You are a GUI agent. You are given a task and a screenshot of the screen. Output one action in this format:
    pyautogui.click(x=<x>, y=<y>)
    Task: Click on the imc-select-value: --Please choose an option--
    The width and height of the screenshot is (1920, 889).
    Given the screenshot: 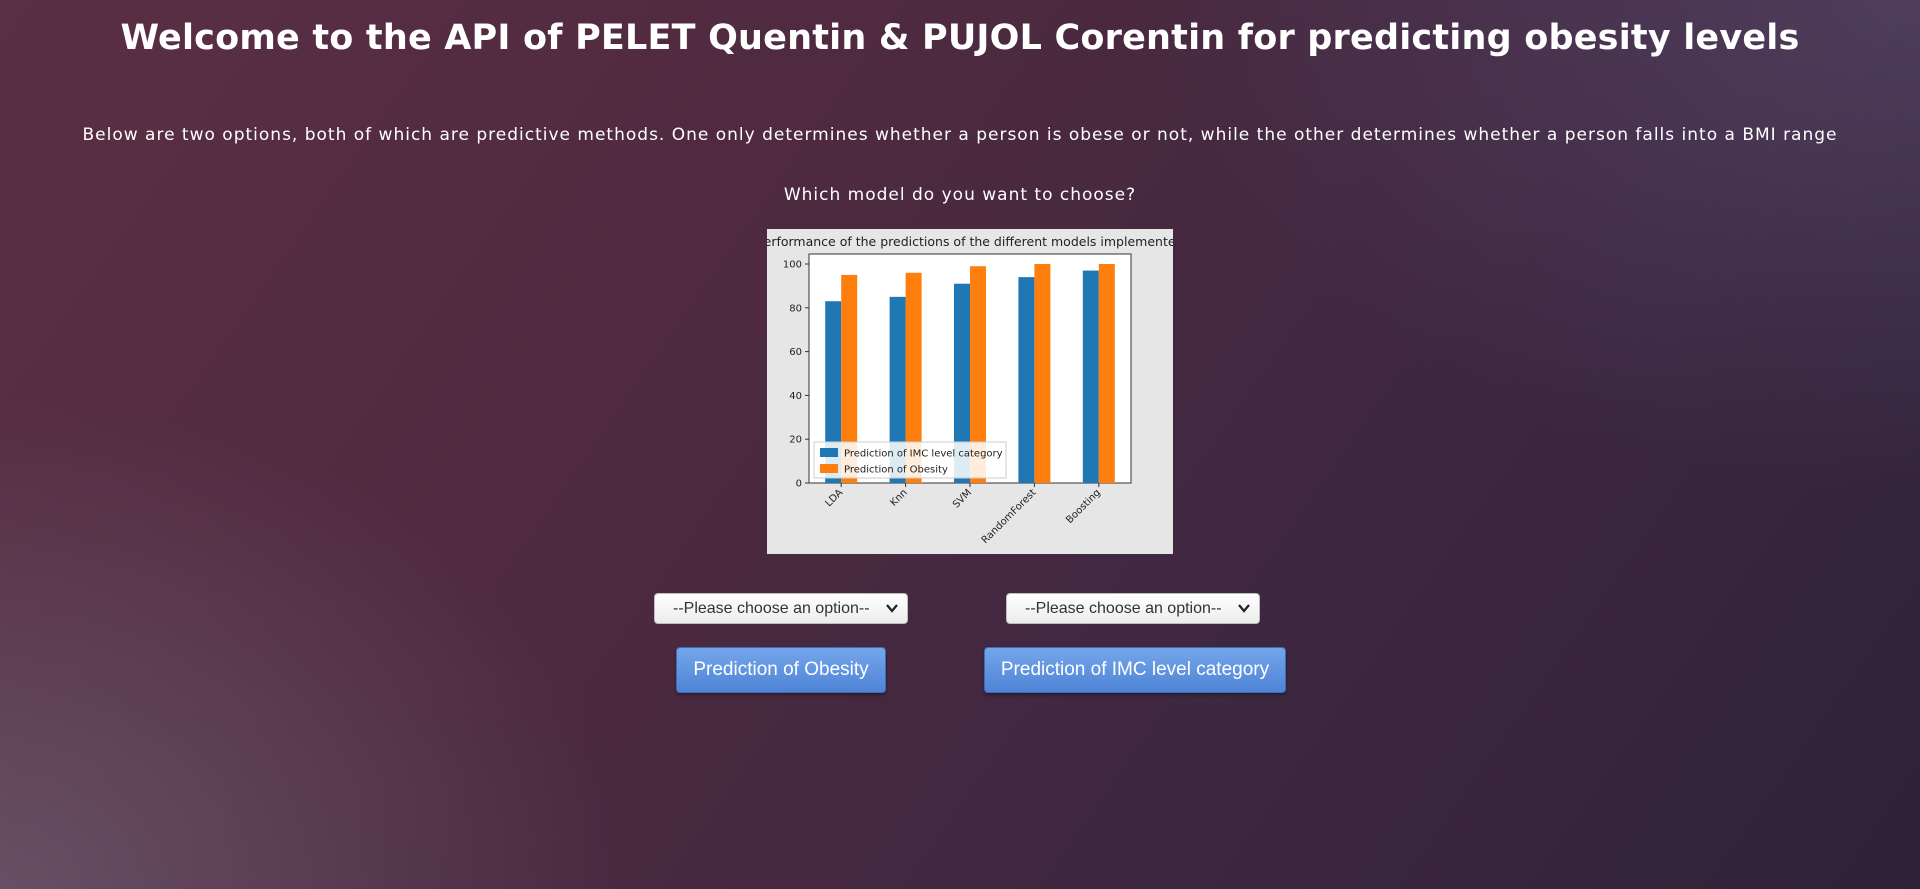 What is the action you would take?
    pyautogui.click(x=1123, y=608)
    